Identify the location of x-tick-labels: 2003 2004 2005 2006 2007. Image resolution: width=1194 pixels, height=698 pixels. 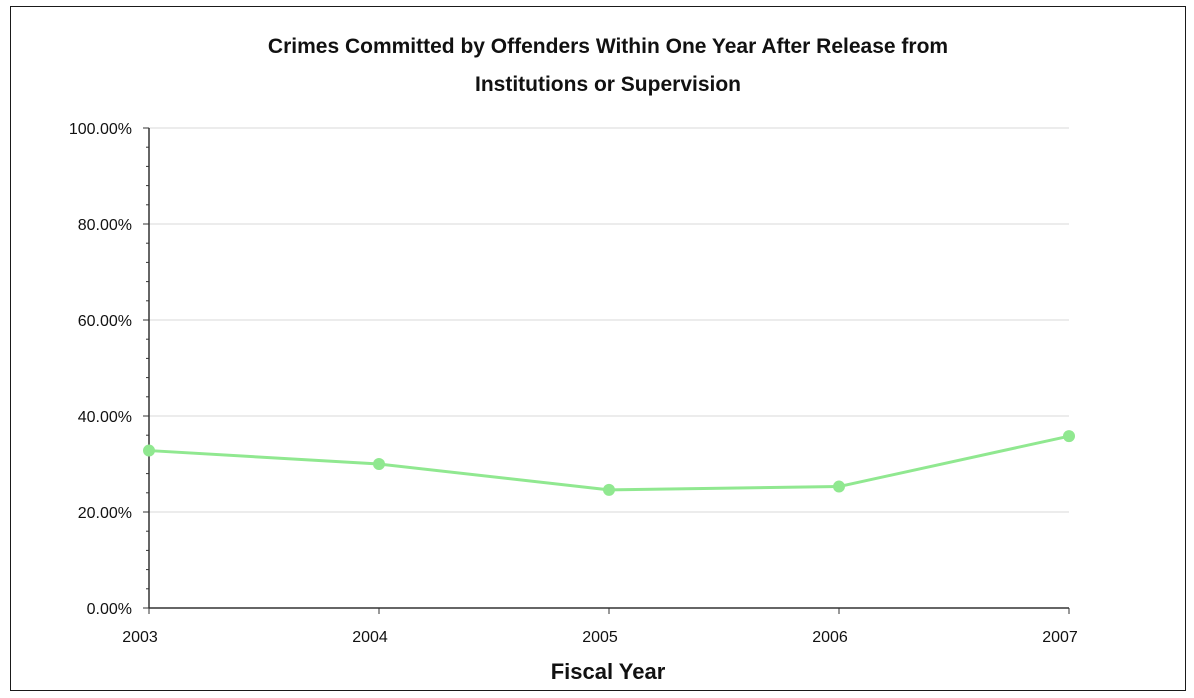
(600, 637).